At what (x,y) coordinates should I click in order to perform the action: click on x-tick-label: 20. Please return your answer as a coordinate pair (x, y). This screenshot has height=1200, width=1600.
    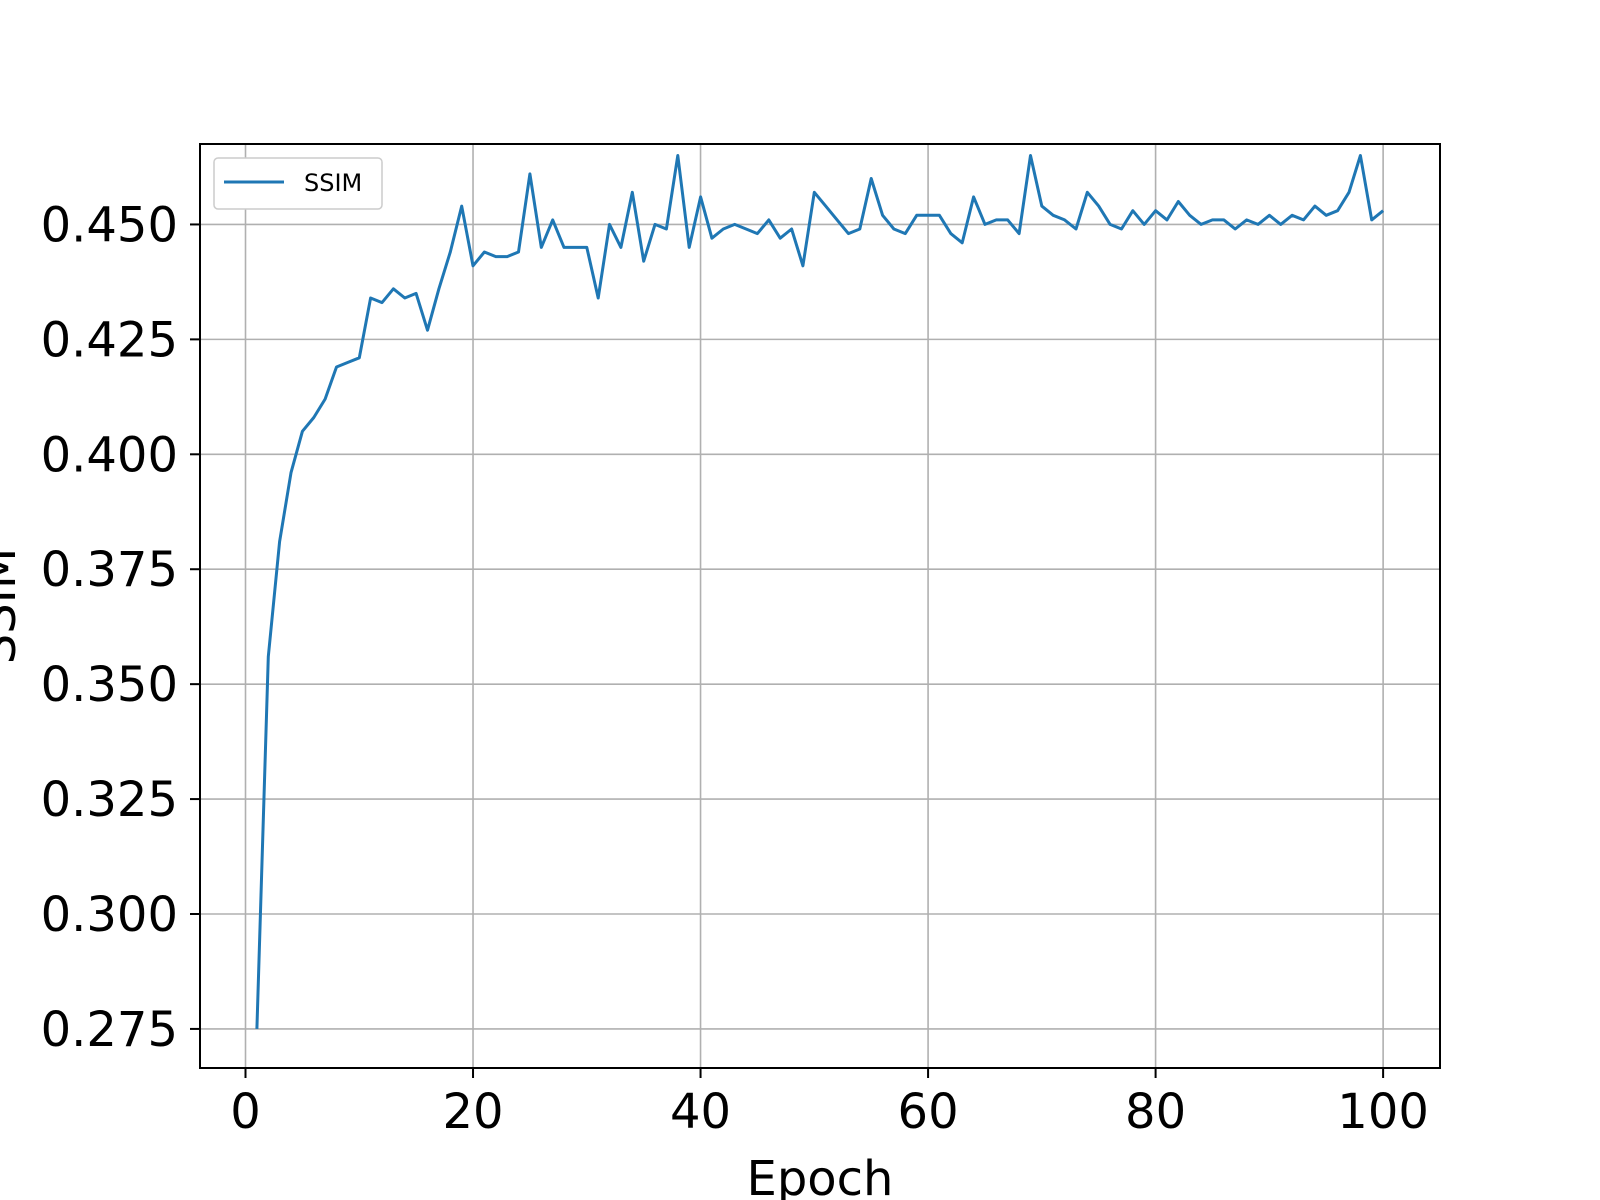
    Looking at the image, I should click on (472, 1112).